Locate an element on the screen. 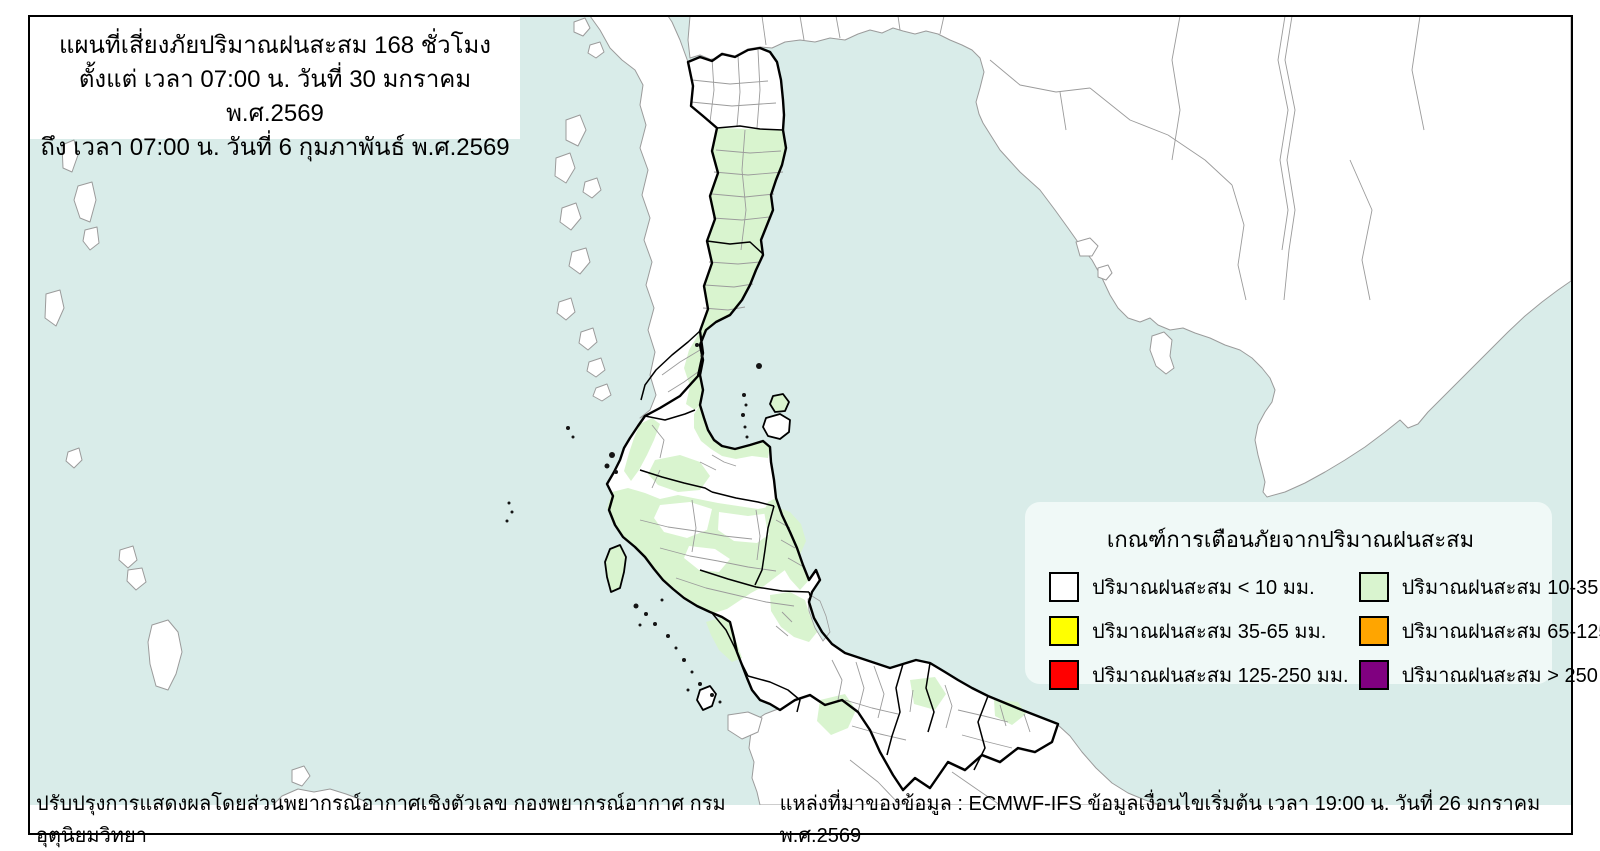 This screenshot has width=1600, height=851. gulf-islands is located at coordinates (1125, 306).